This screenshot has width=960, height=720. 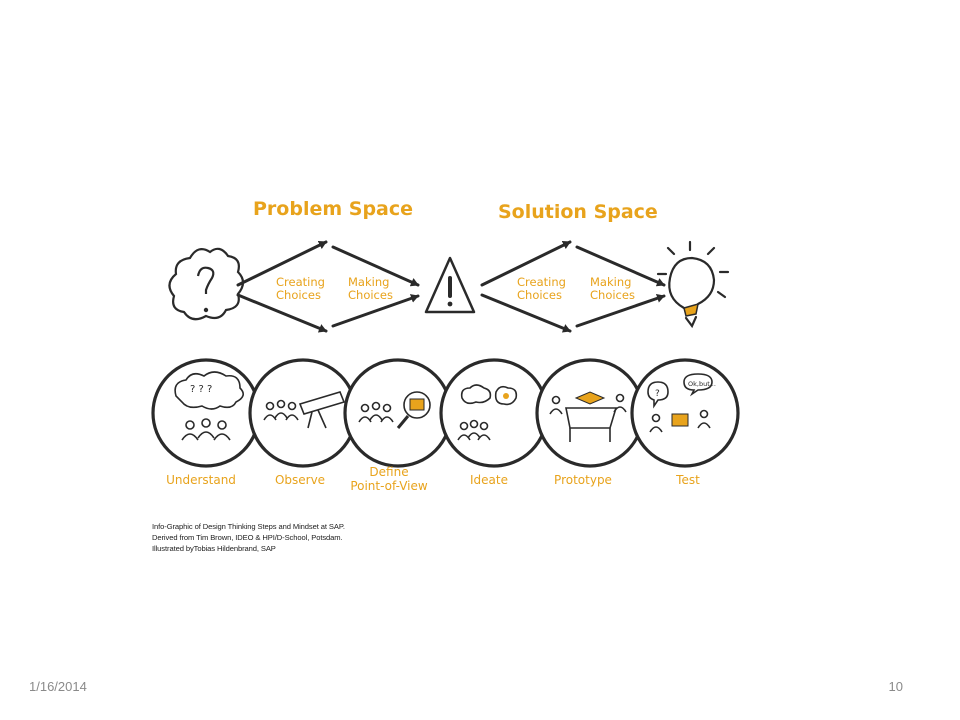 I want to click on problem-creating-label-1: Creating, so click(x=300, y=282).